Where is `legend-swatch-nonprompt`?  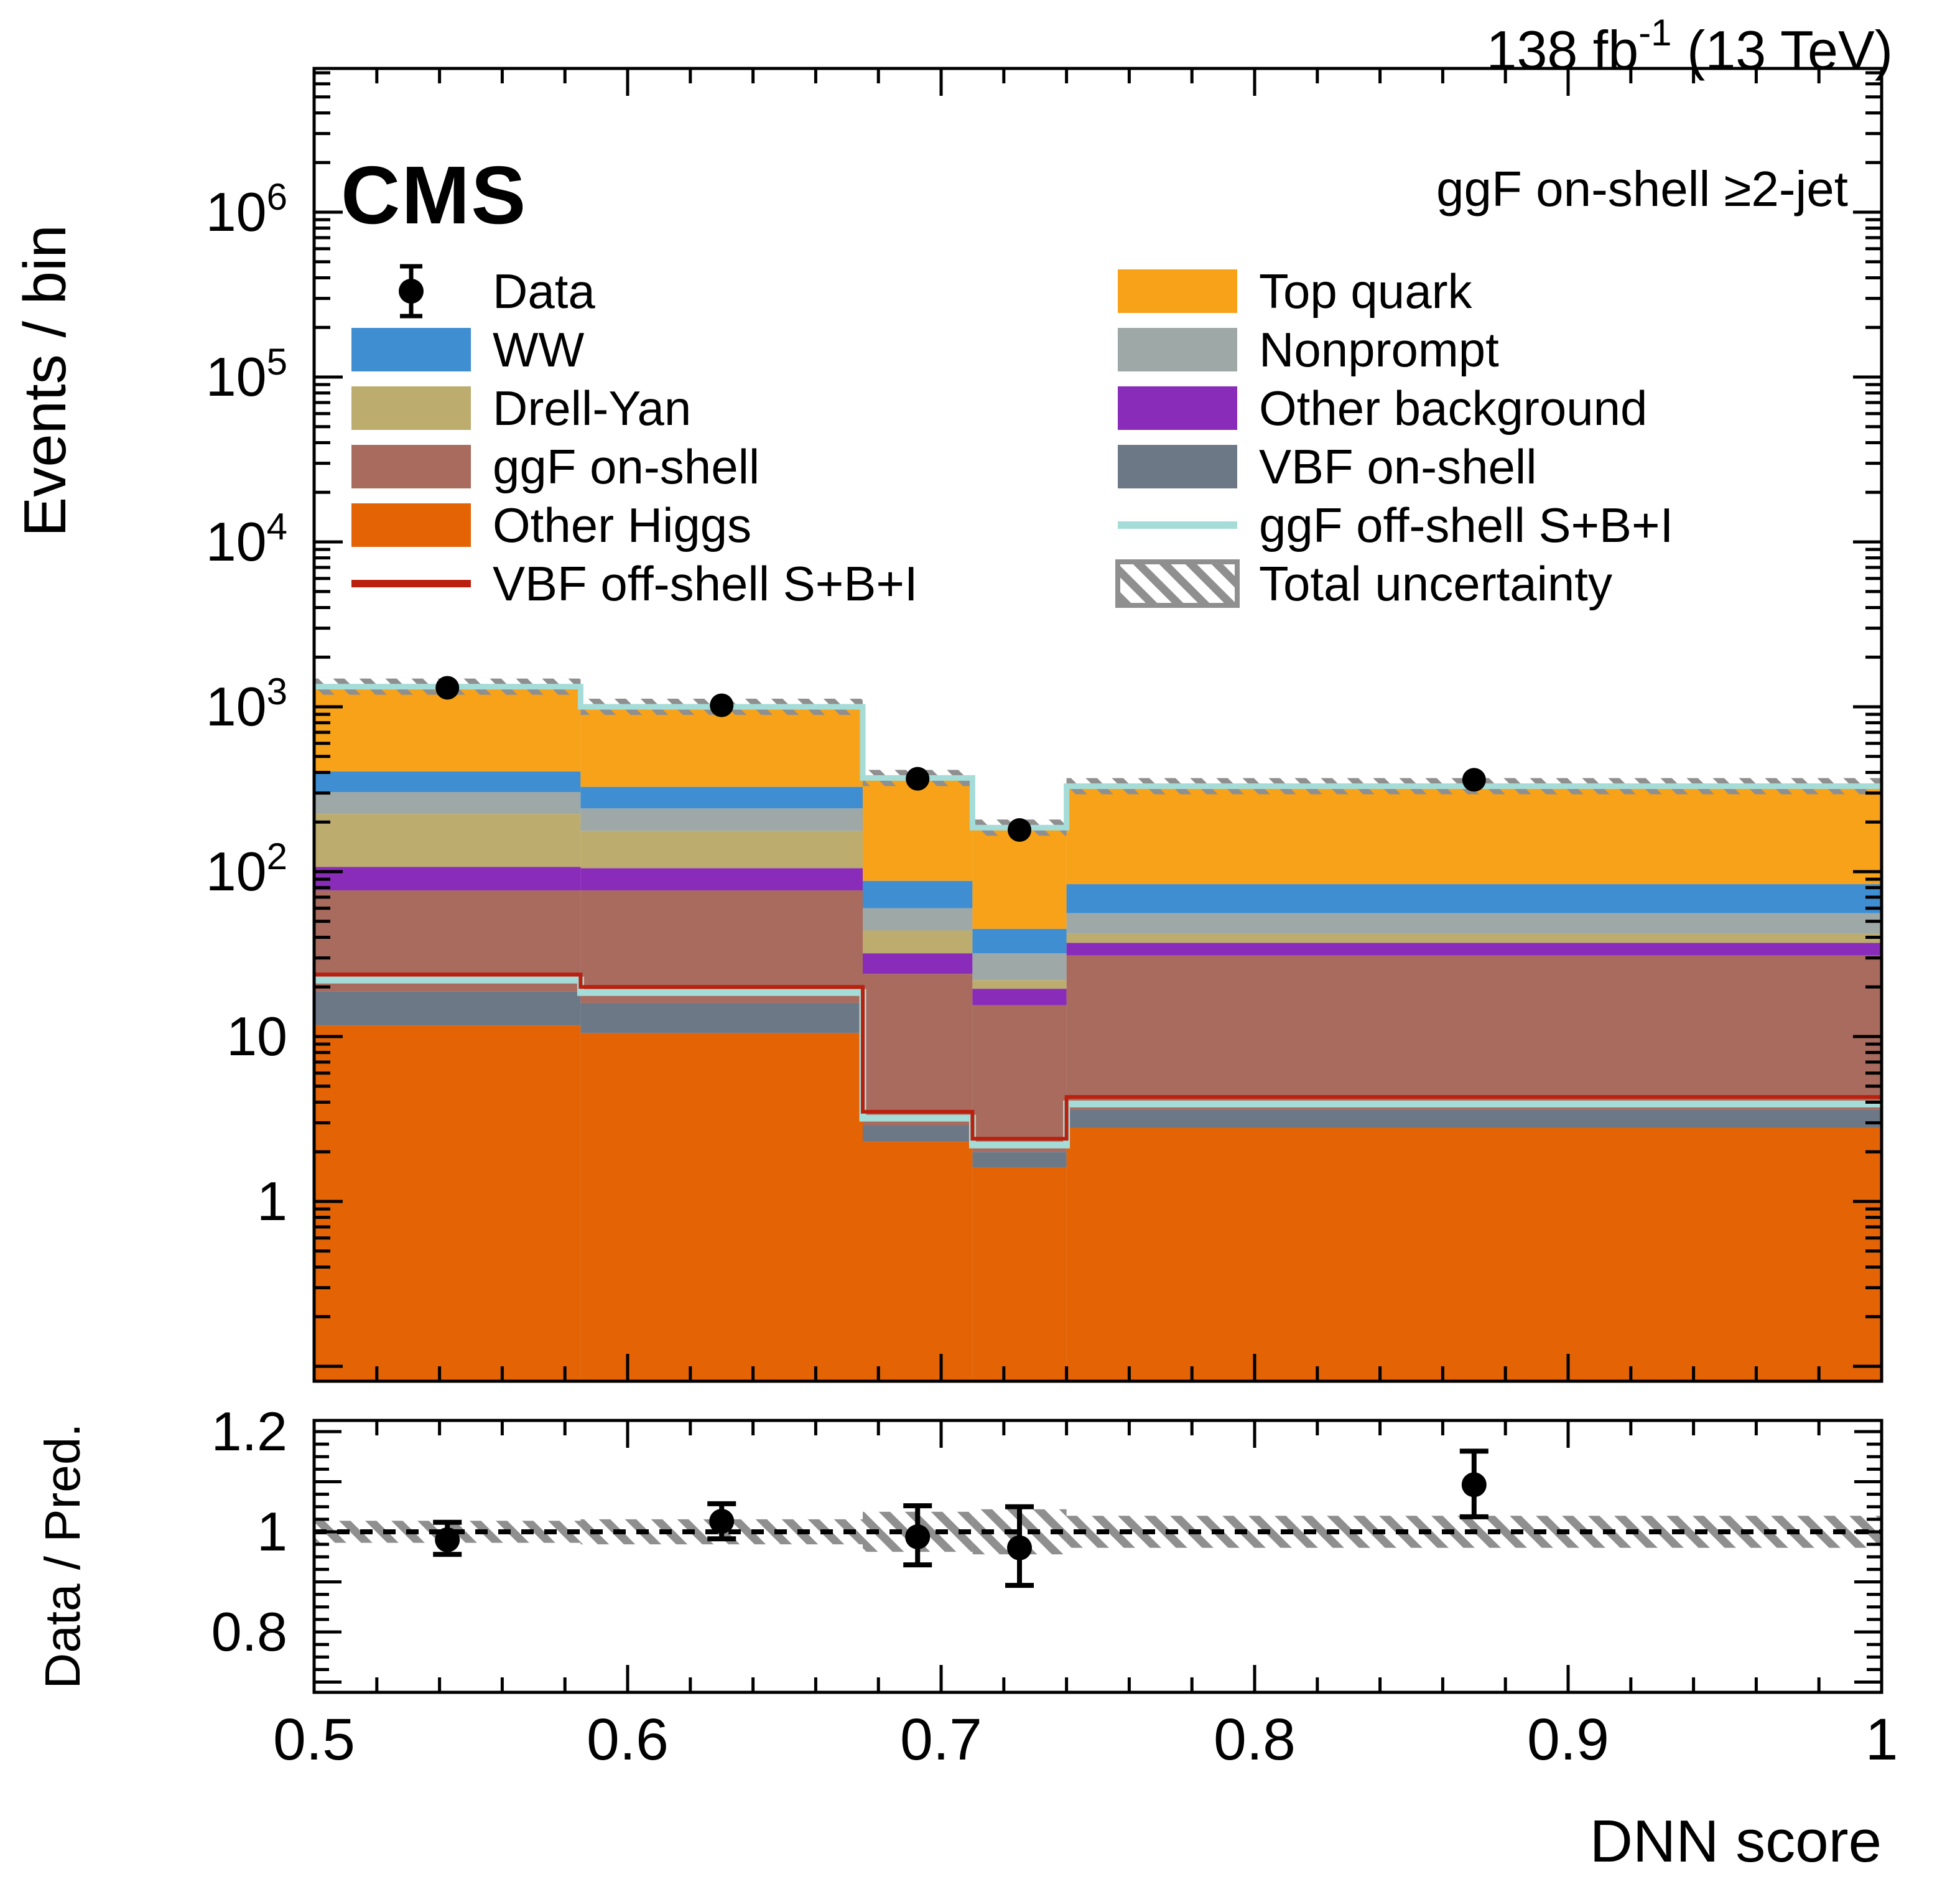 legend-swatch-nonprompt is located at coordinates (1177, 349).